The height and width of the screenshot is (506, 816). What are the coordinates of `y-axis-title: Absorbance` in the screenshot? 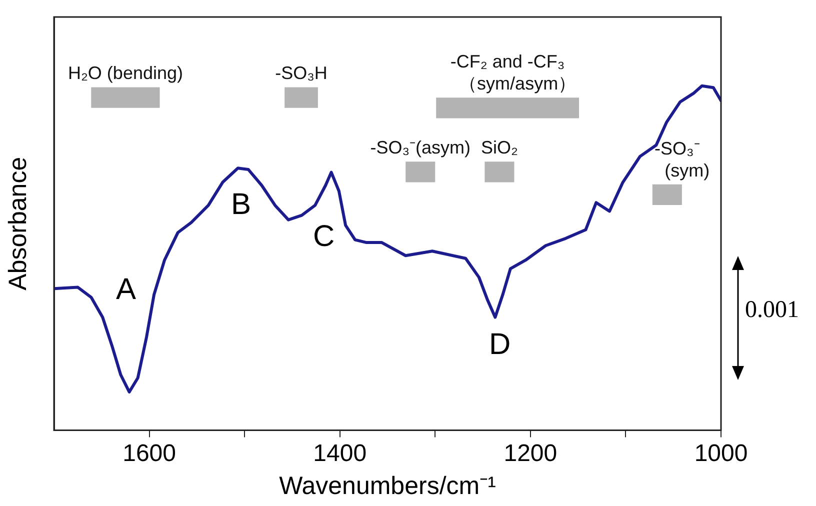 It's located at (18, 223).